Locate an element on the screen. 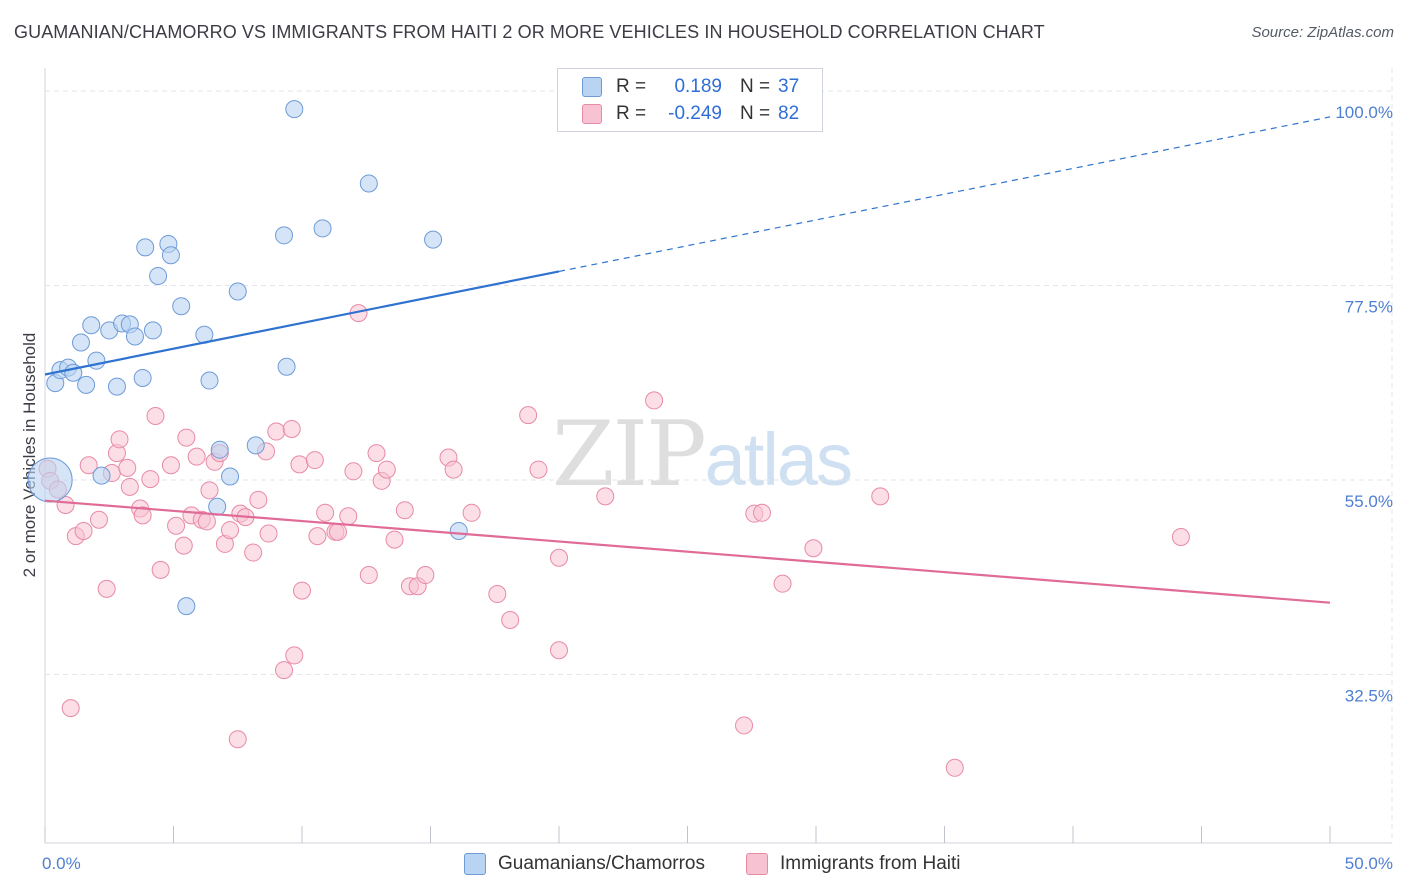 Image resolution: width=1406 pixels, height=892 pixels. bottom-legend-swatch-blue is located at coordinates (475, 864).